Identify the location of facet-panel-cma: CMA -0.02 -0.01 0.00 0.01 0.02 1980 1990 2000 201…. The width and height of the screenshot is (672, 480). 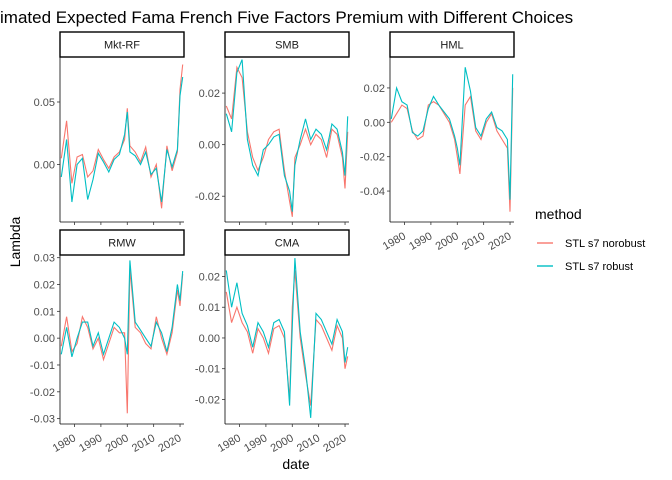
(272, 342).